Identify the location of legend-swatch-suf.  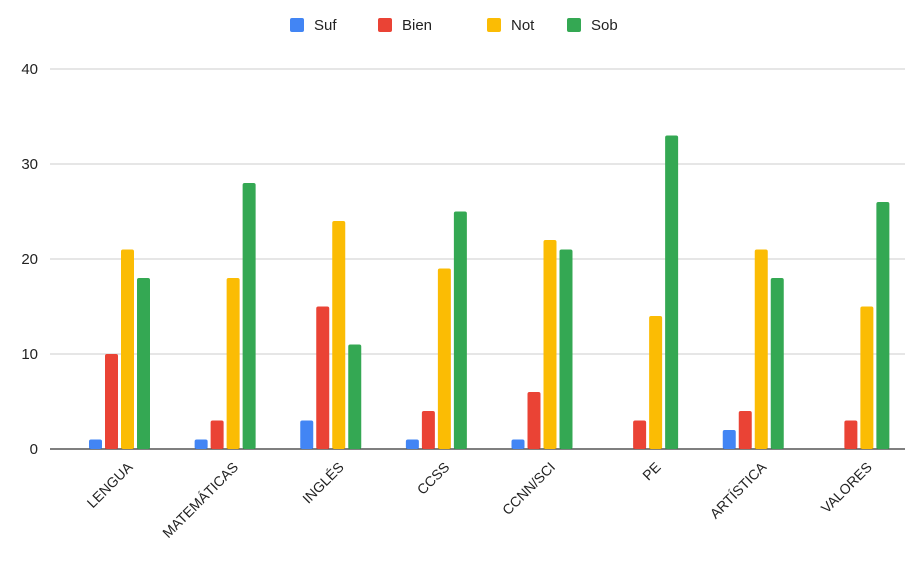
(297, 25).